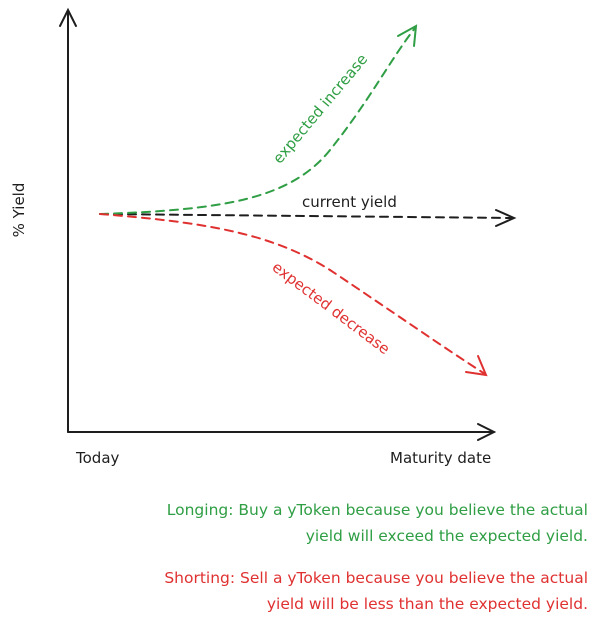 This screenshot has width=616, height=624. What do you see at coordinates (68, 17) in the screenshot?
I see `y-axis-arrow` at bounding box center [68, 17].